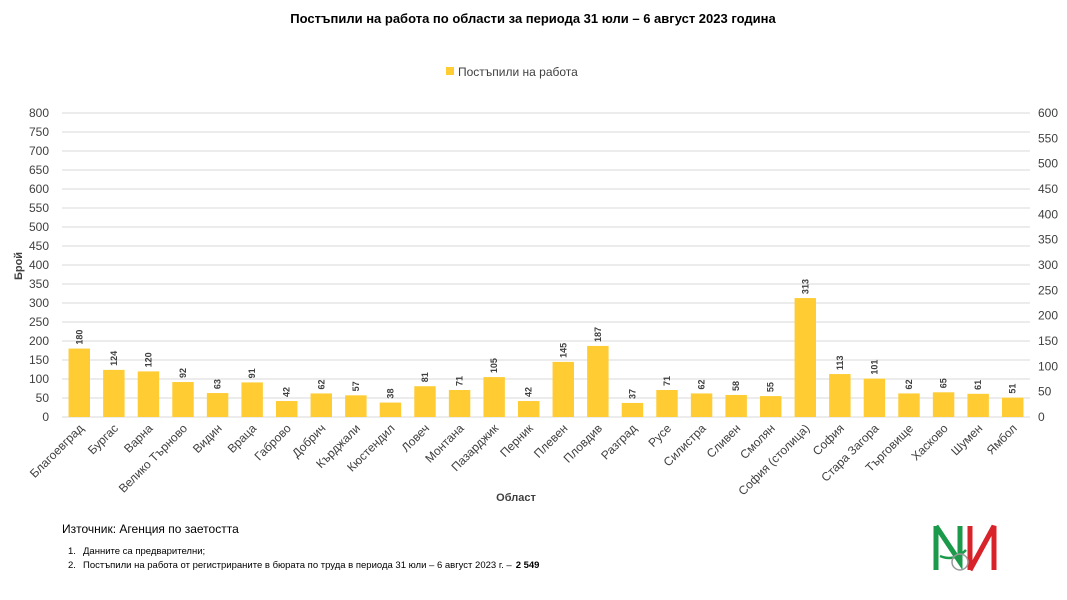  I want to click on y-tick-label: 300, so click(39, 303).